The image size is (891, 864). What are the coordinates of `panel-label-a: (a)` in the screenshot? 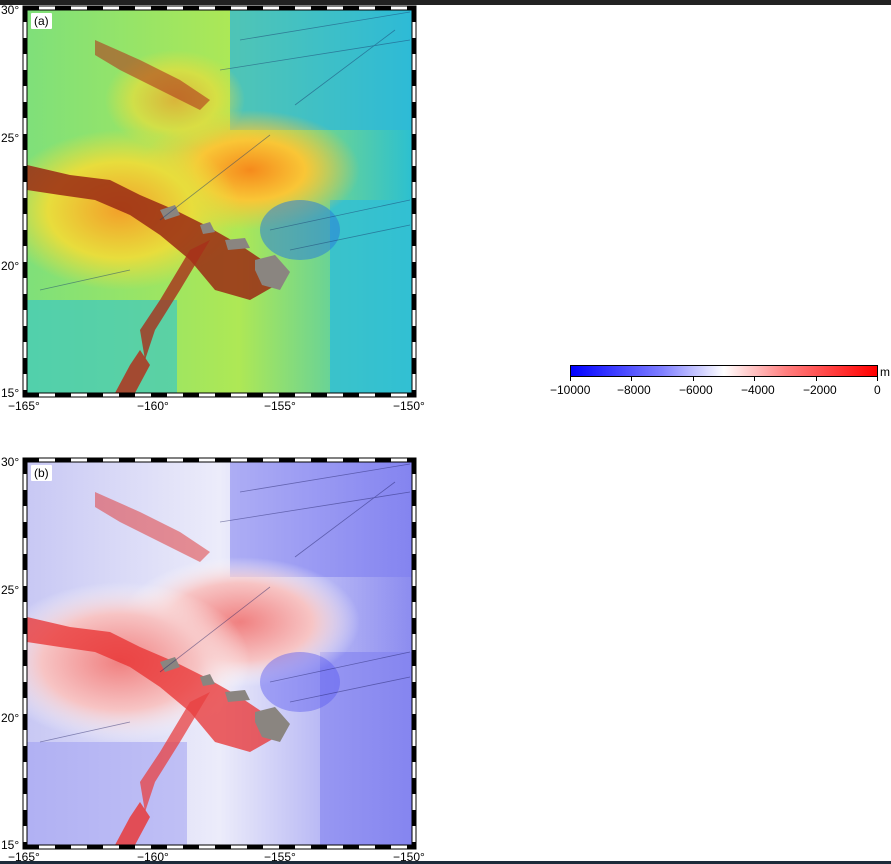 It's located at (41, 21).